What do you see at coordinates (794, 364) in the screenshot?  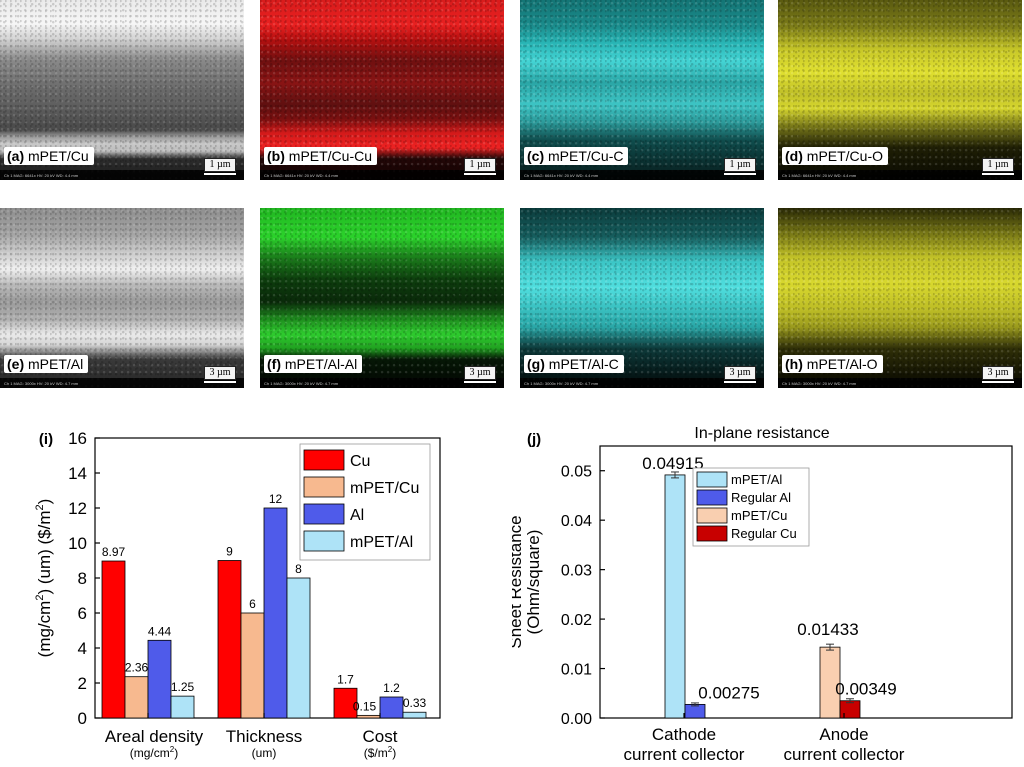 I see `panel-letter: (h)` at bounding box center [794, 364].